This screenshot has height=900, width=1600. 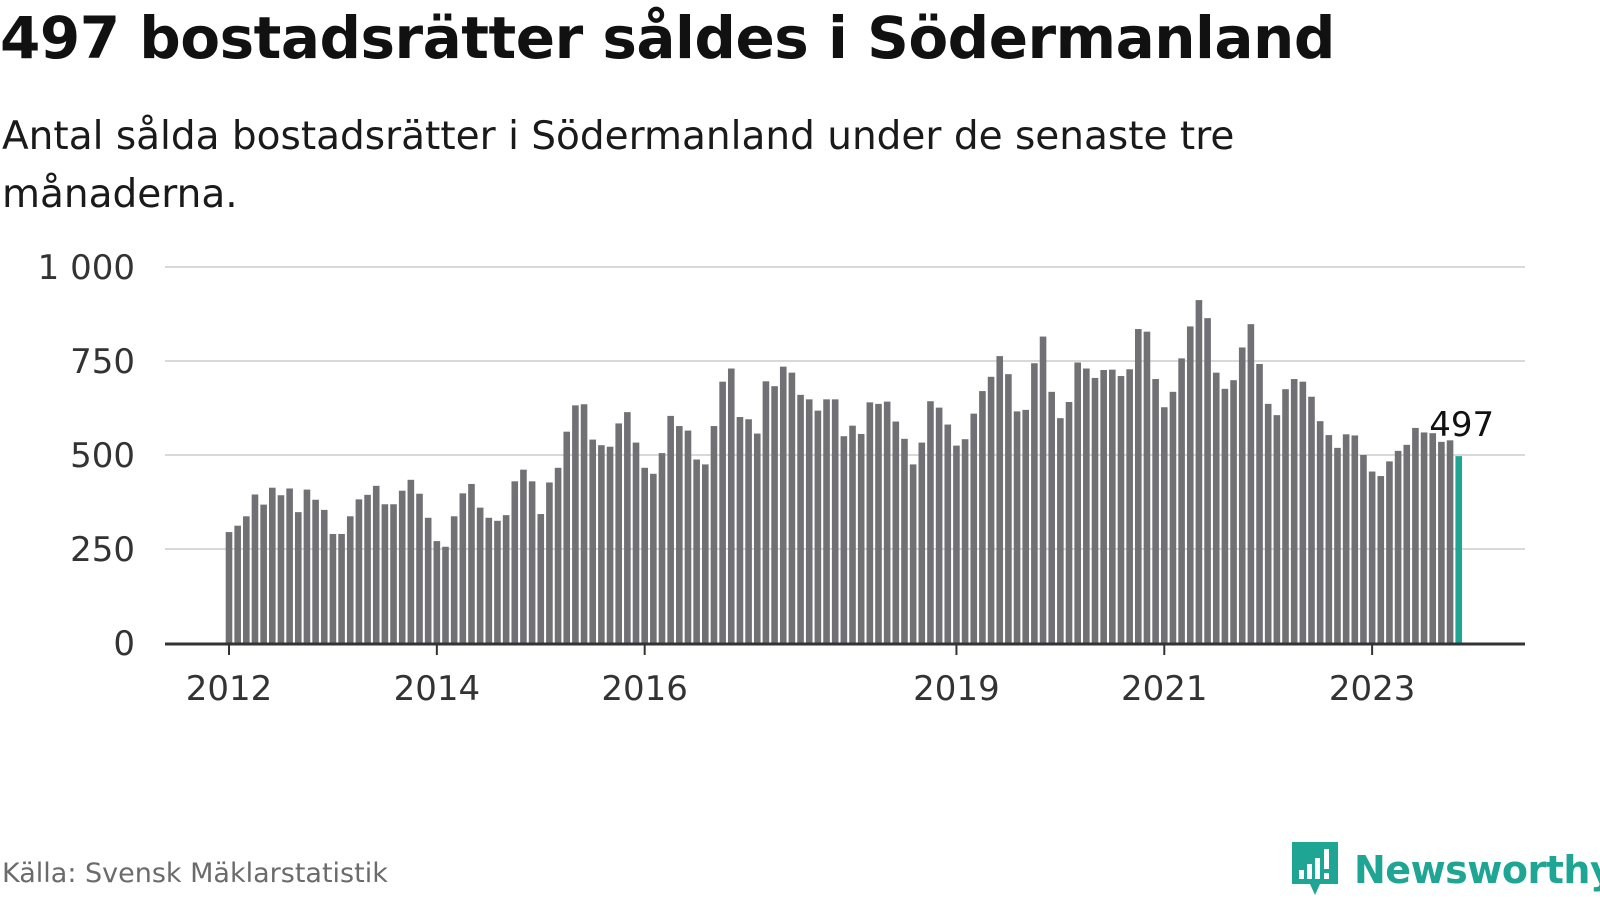 What do you see at coordinates (102, 550) in the screenshot?
I see `y-tick-label: 250` at bounding box center [102, 550].